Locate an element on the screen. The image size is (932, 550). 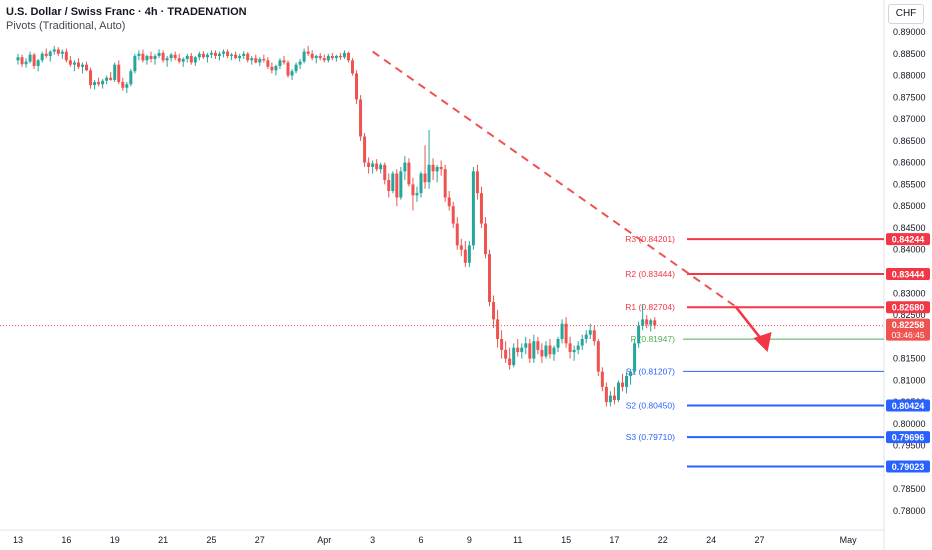
time-tick-label: 6 is located at coordinates (420, 540).